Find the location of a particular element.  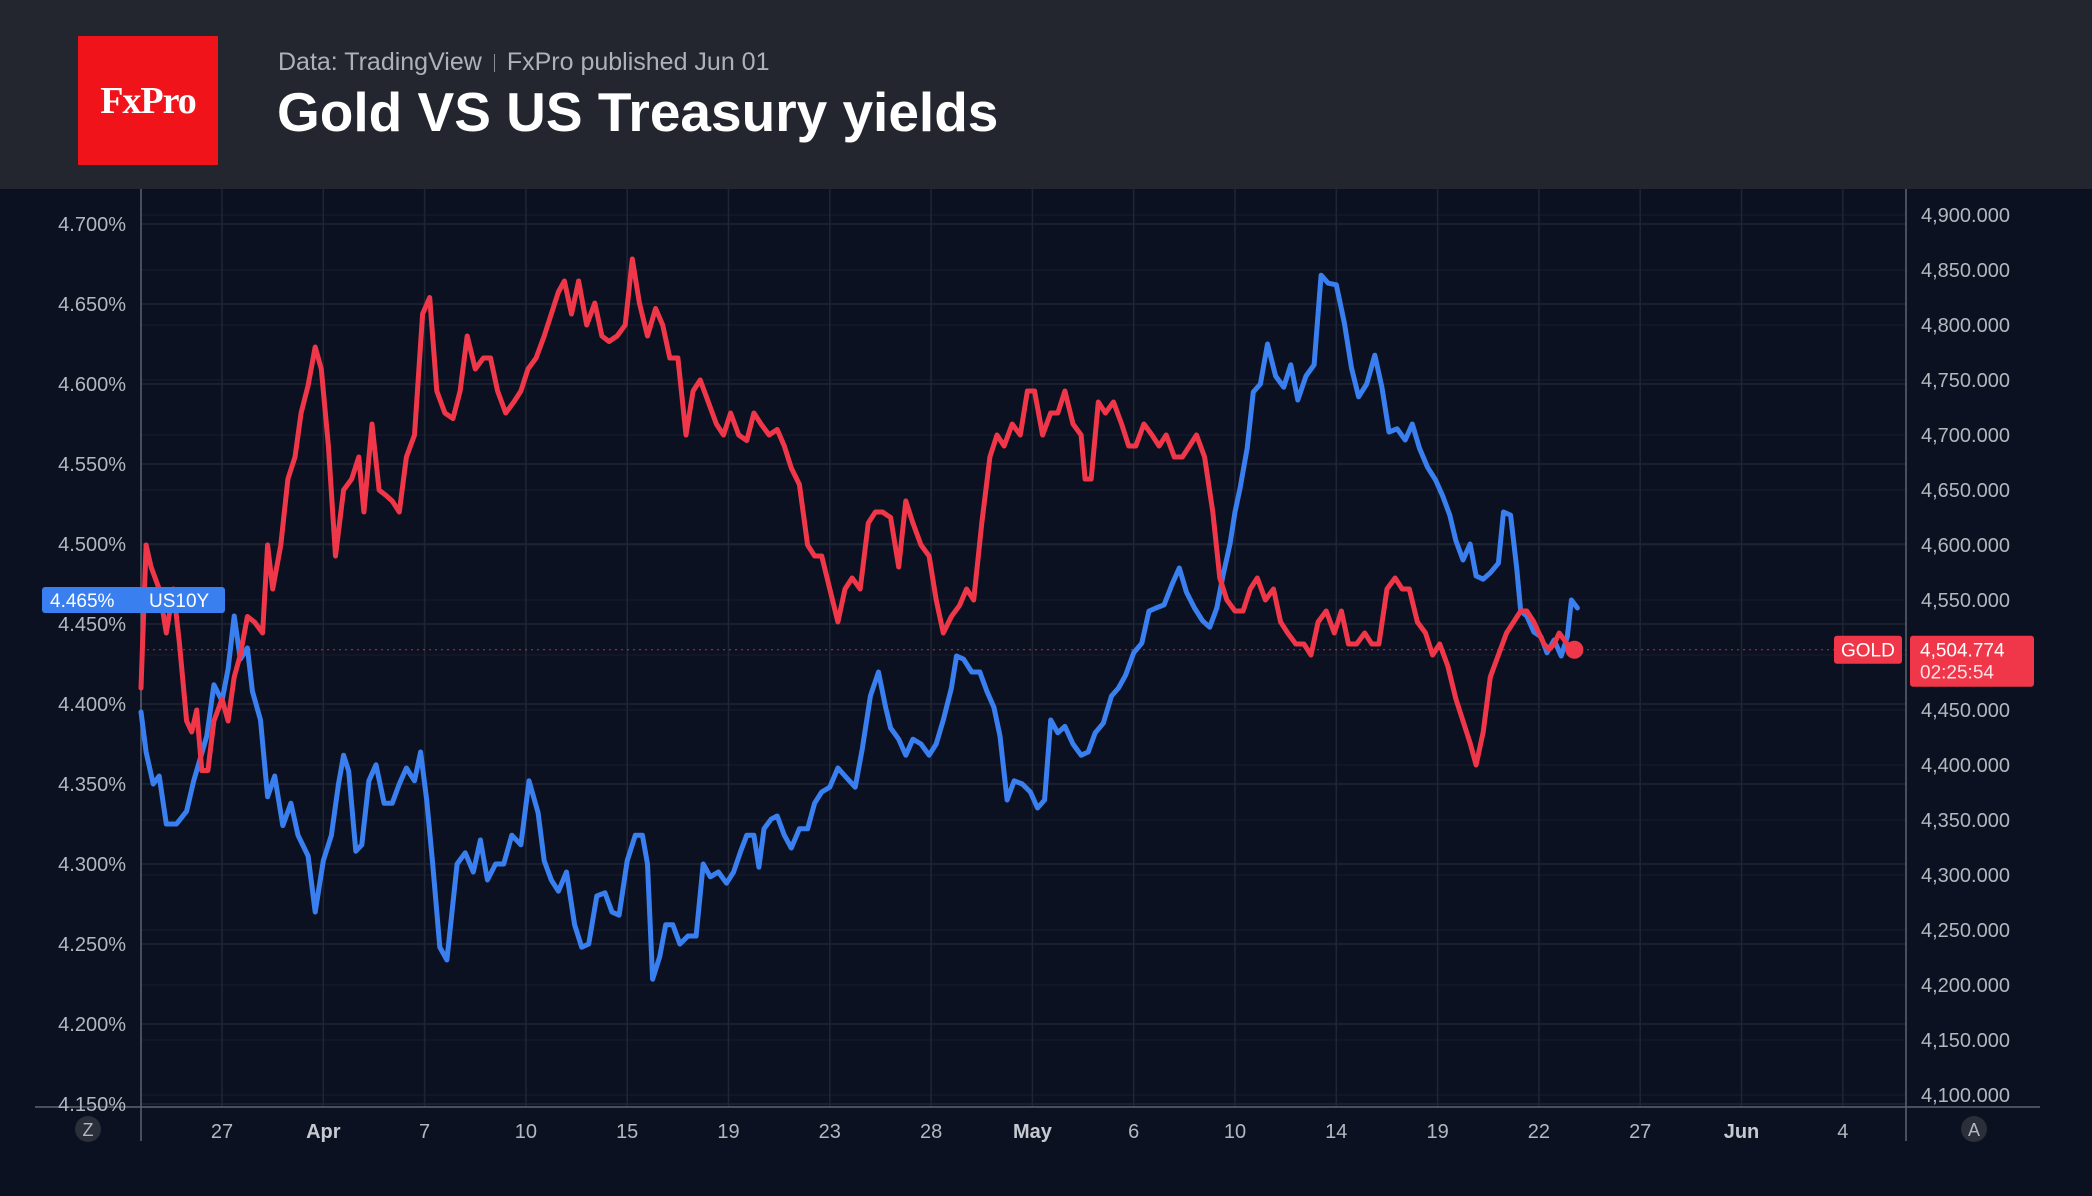

left-tick-label: 4.150% is located at coordinates (92, 1105).